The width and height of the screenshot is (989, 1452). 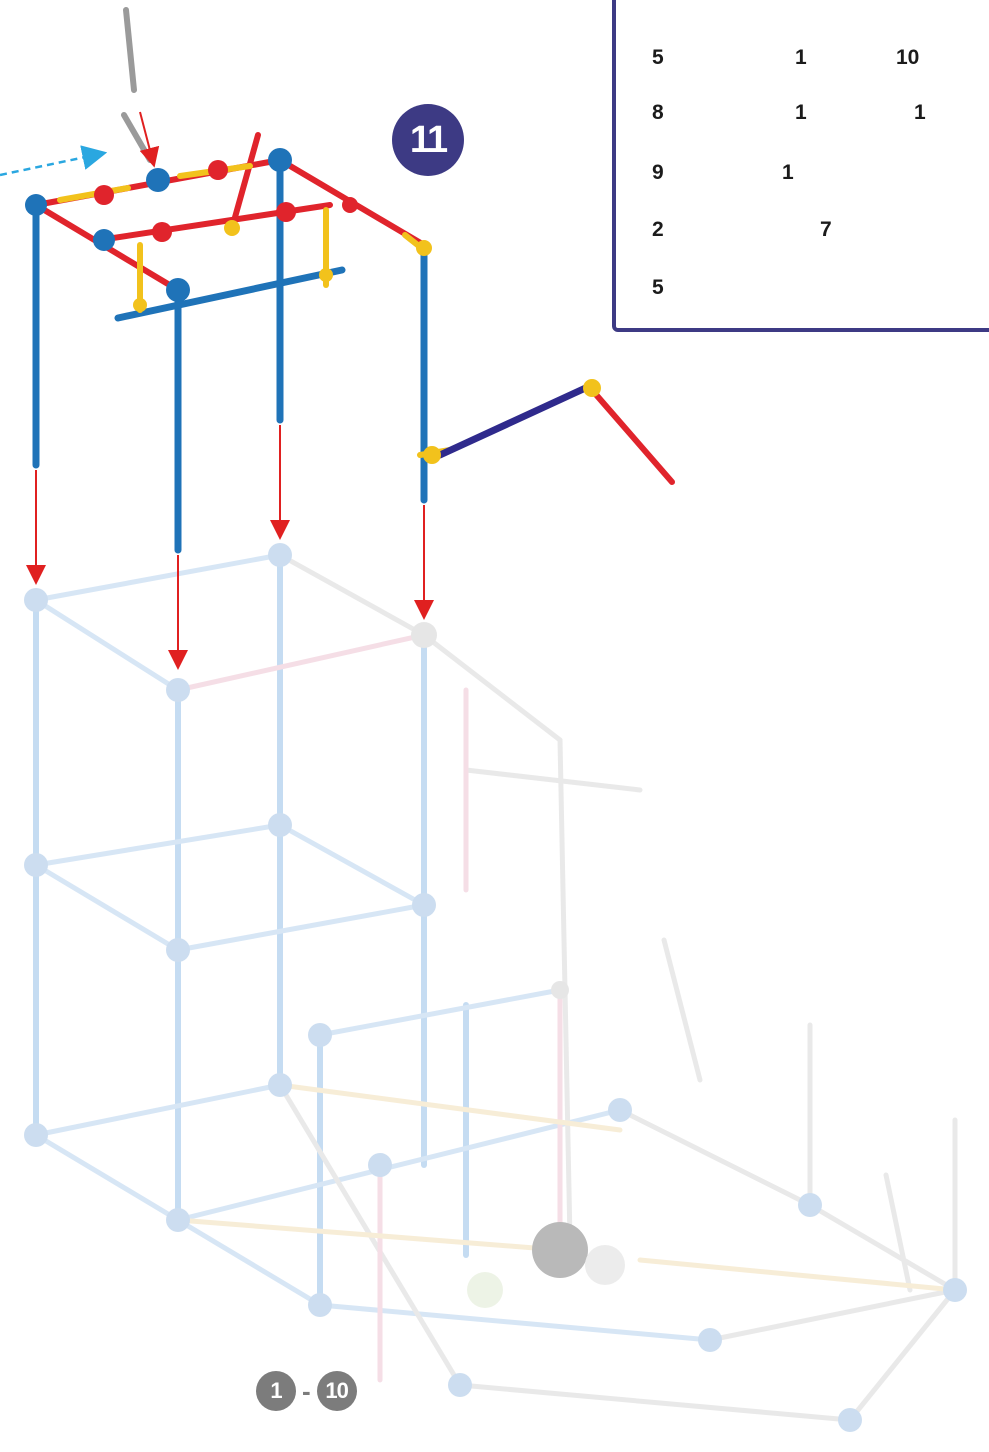 I want to click on previous-steps-range: 1 - 10, so click(x=306, y=1391).